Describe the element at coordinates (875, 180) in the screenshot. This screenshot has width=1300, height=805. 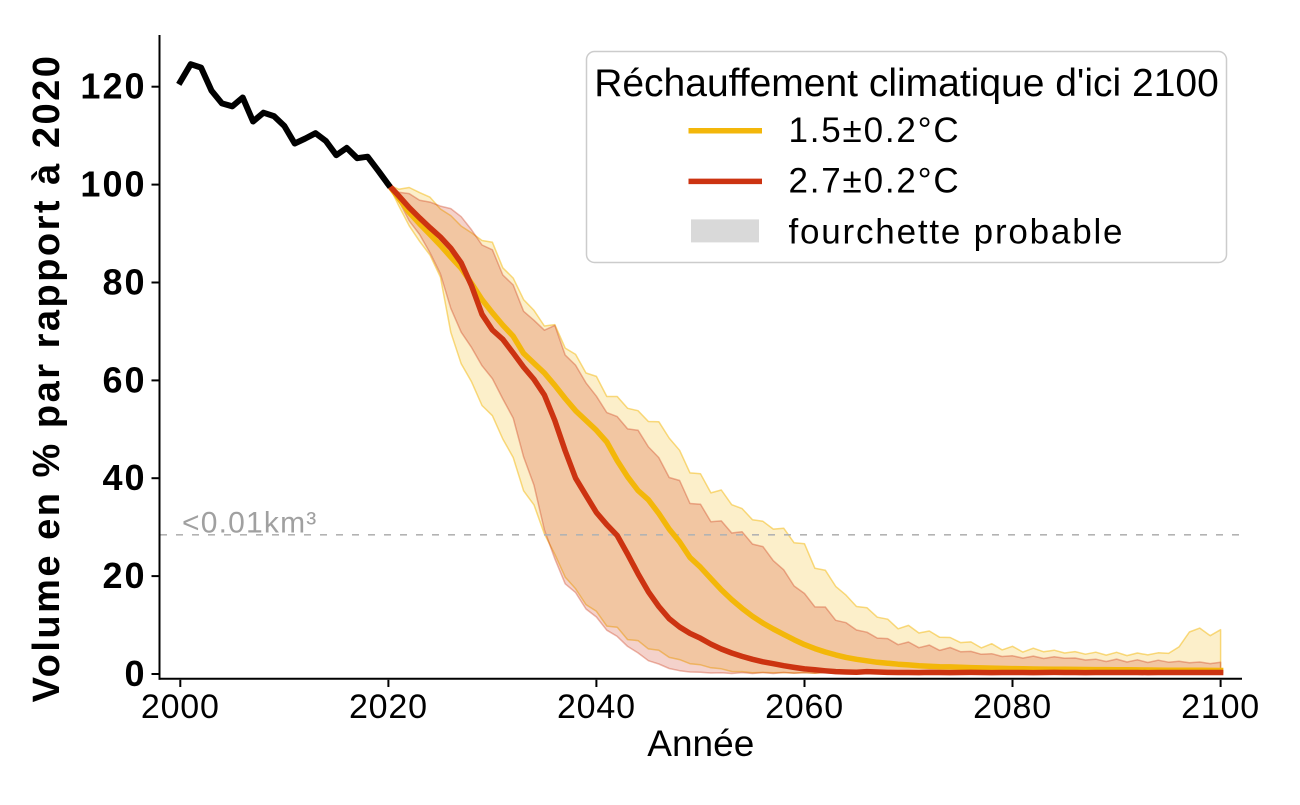
I see `svg-text: 2.7±0.2°C` at that location.